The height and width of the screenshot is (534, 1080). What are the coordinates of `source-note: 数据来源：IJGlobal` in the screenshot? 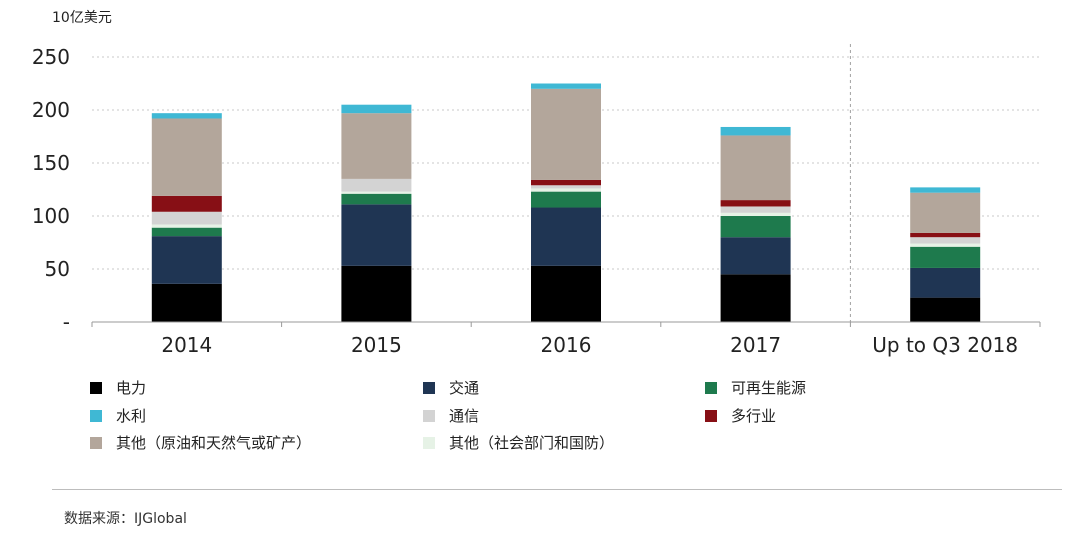 It's located at (125, 519).